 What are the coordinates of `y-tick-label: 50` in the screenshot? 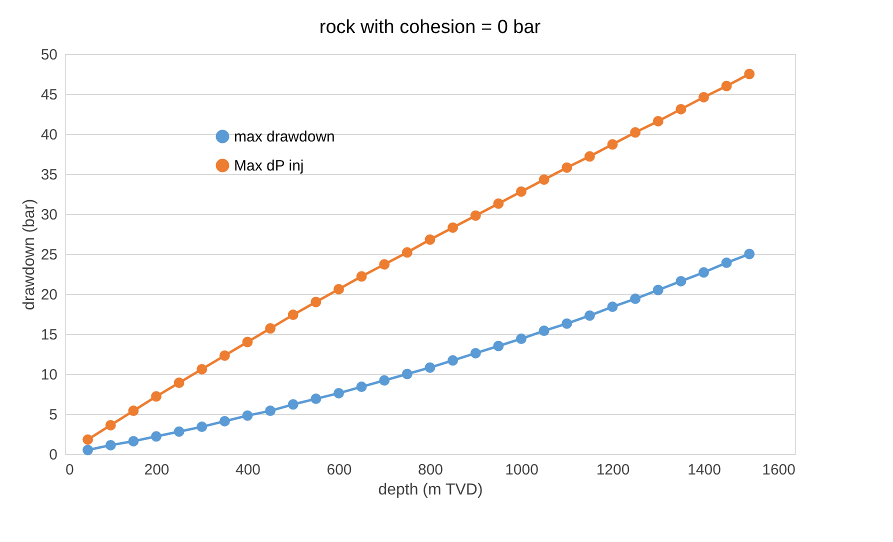 It's located at (49, 55).